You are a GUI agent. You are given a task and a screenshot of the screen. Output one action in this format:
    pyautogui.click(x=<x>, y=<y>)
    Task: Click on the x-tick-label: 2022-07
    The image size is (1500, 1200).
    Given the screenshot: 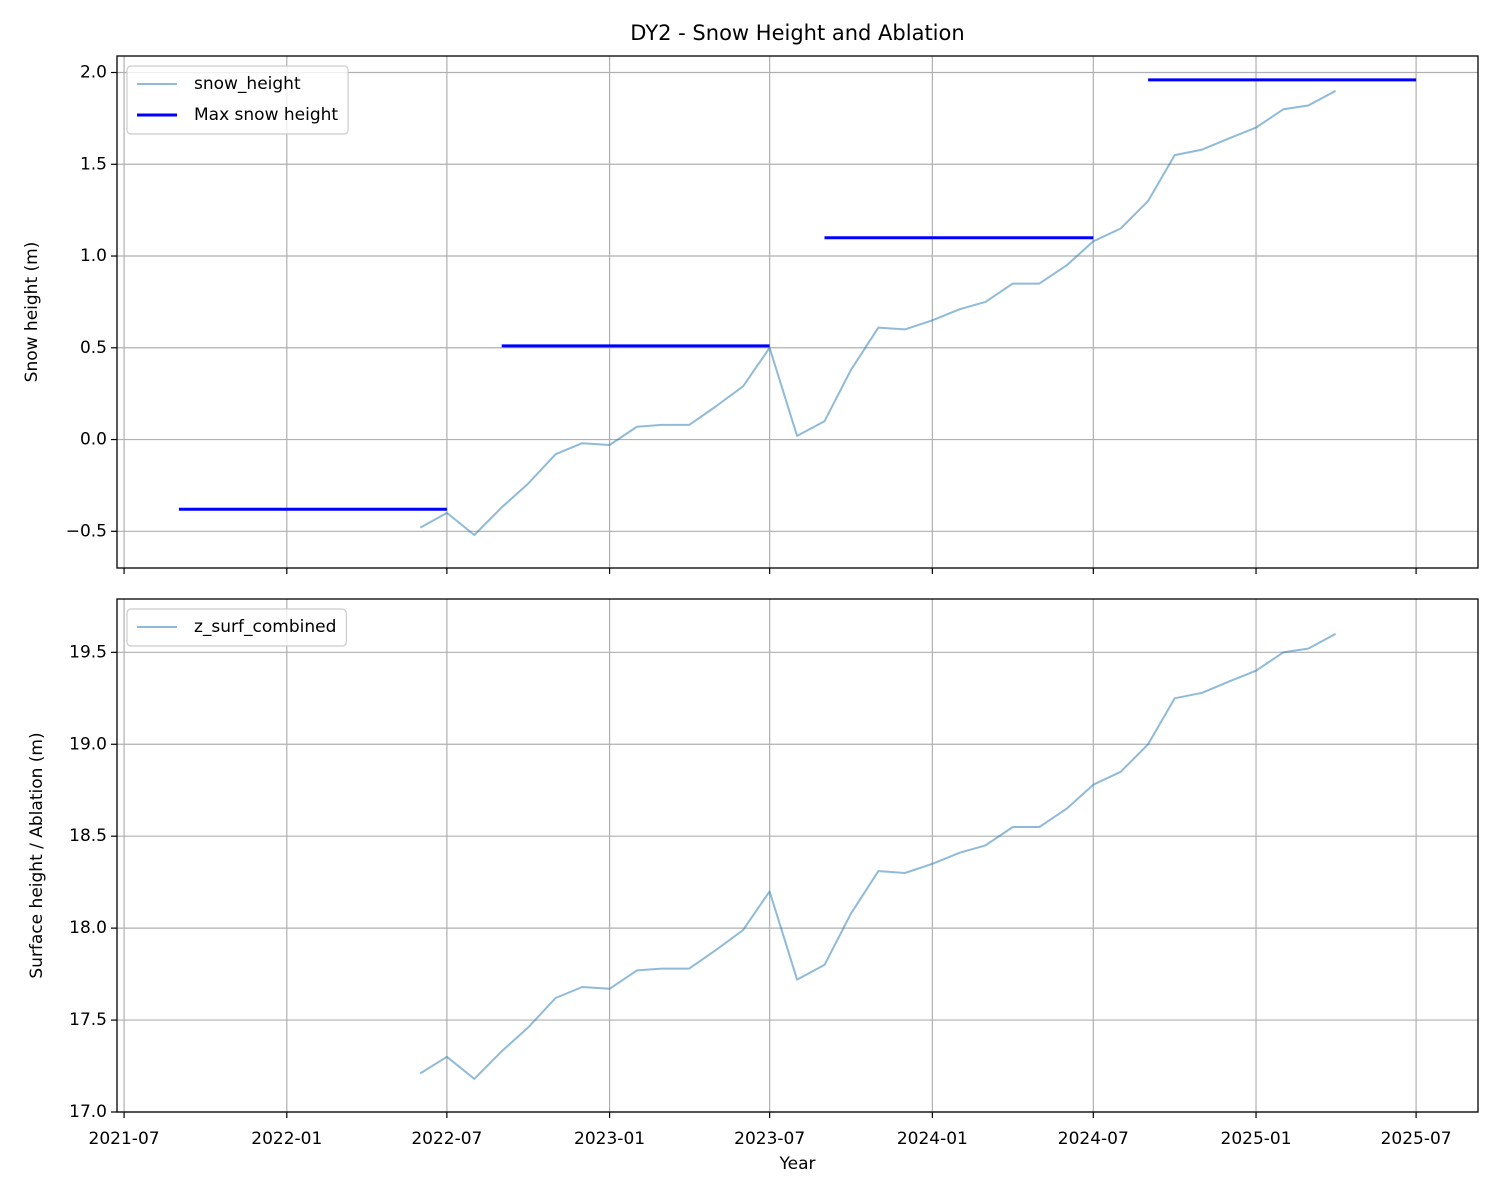 What is the action you would take?
    pyautogui.click(x=446, y=1139)
    